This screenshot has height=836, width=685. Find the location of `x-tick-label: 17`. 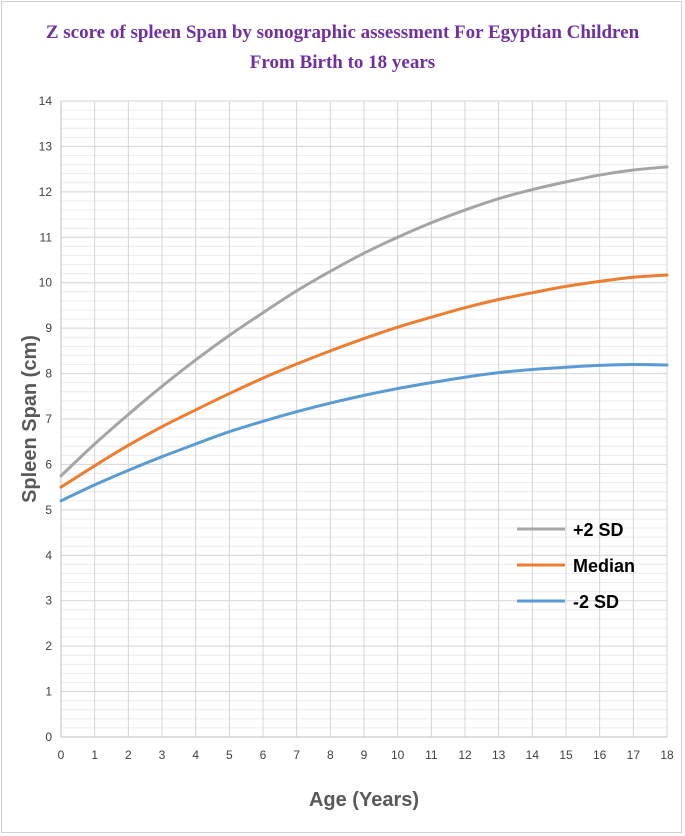

x-tick-label: 17 is located at coordinates (634, 755).